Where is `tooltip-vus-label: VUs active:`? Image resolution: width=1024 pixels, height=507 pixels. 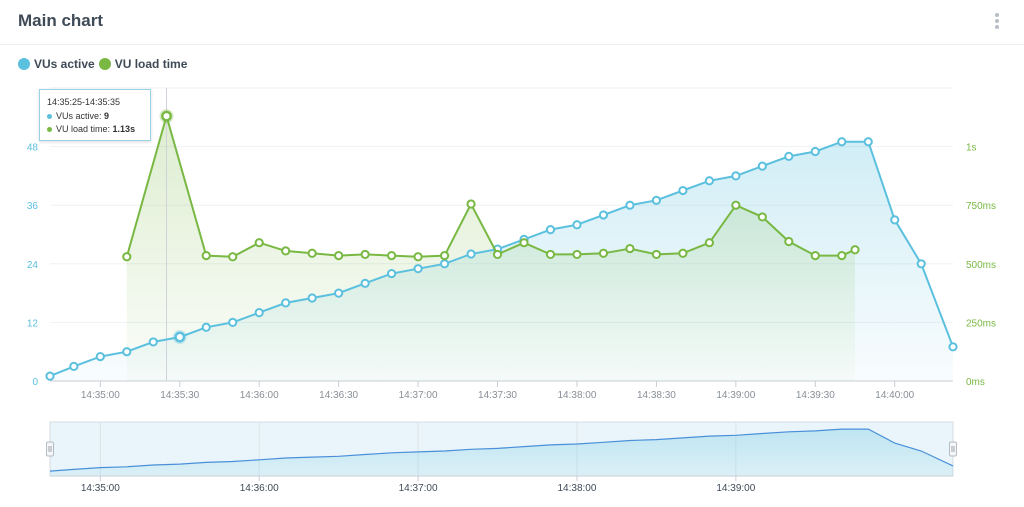 tooltip-vus-label: VUs active: is located at coordinates (79, 116).